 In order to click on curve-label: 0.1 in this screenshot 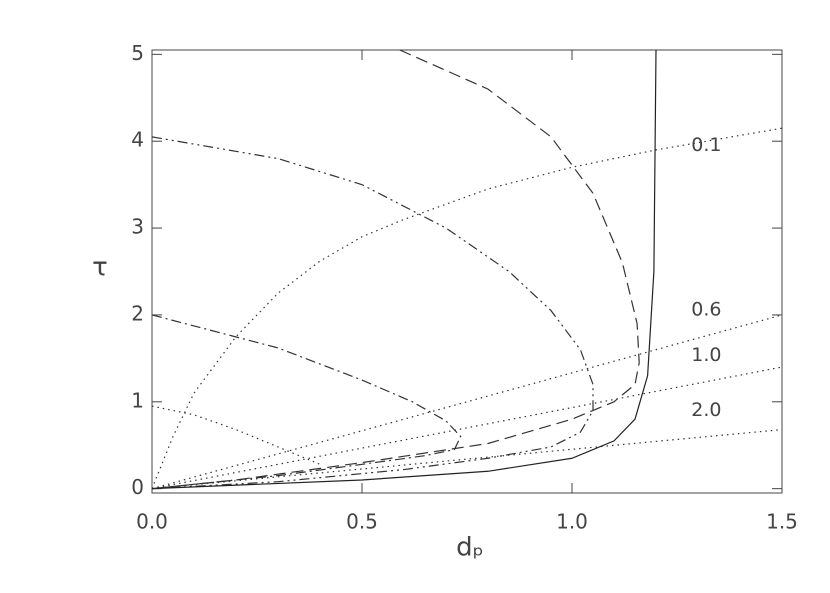, I will do `click(706, 145)`.